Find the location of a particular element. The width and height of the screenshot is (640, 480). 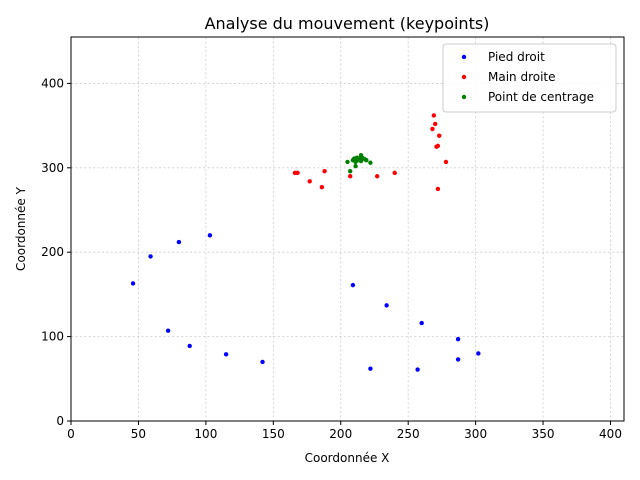

x-tick-label: 0 is located at coordinates (71, 434).